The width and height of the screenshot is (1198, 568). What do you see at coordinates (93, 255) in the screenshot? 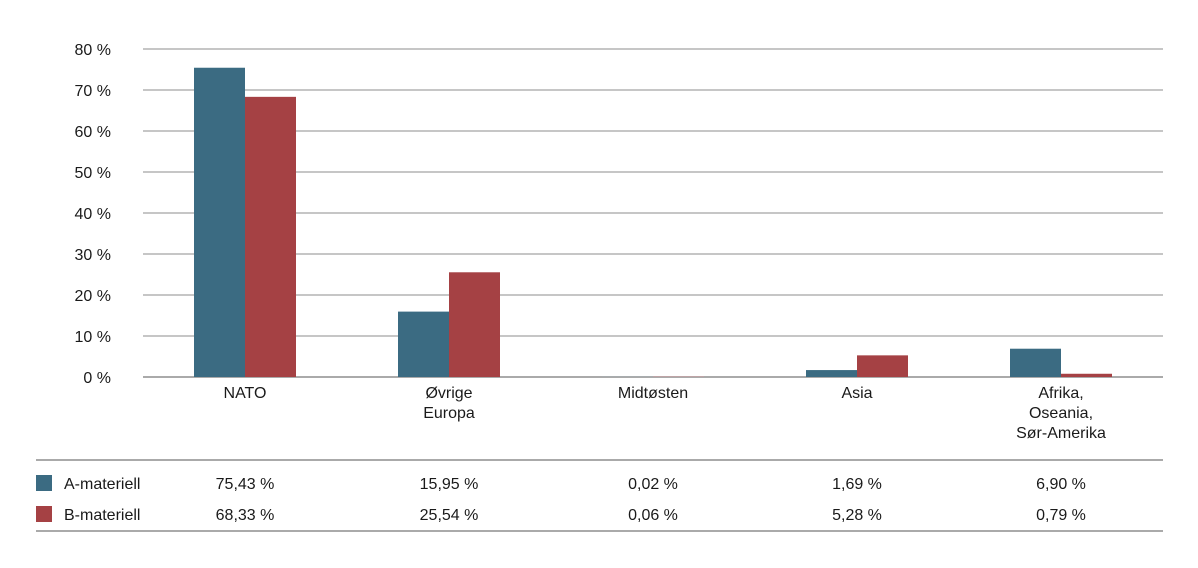
I see `y-tick-label: 30 %` at bounding box center [93, 255].